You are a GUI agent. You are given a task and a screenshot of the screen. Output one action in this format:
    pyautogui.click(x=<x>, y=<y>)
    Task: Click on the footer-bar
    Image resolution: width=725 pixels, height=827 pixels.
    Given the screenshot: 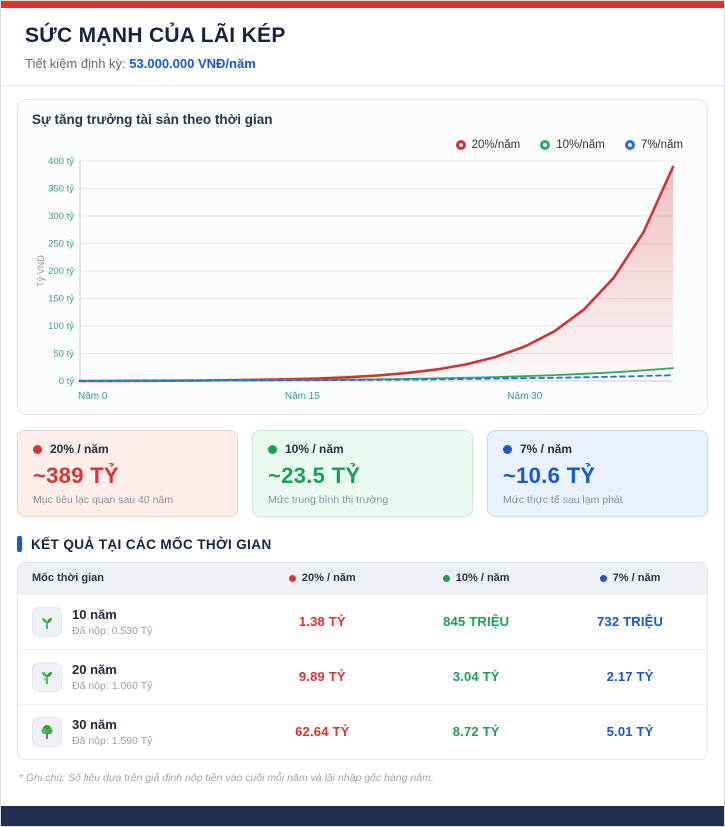 What is the action you would take?
    pyautogui.click(x=362, y=816)
    